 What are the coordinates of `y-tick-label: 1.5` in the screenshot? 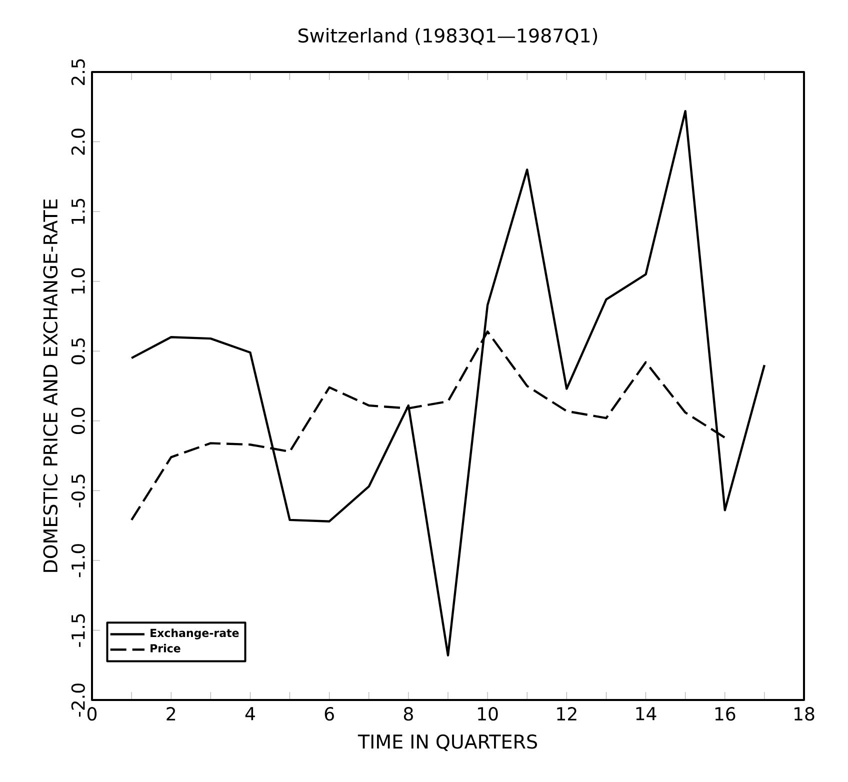 It's located at (78, 211).